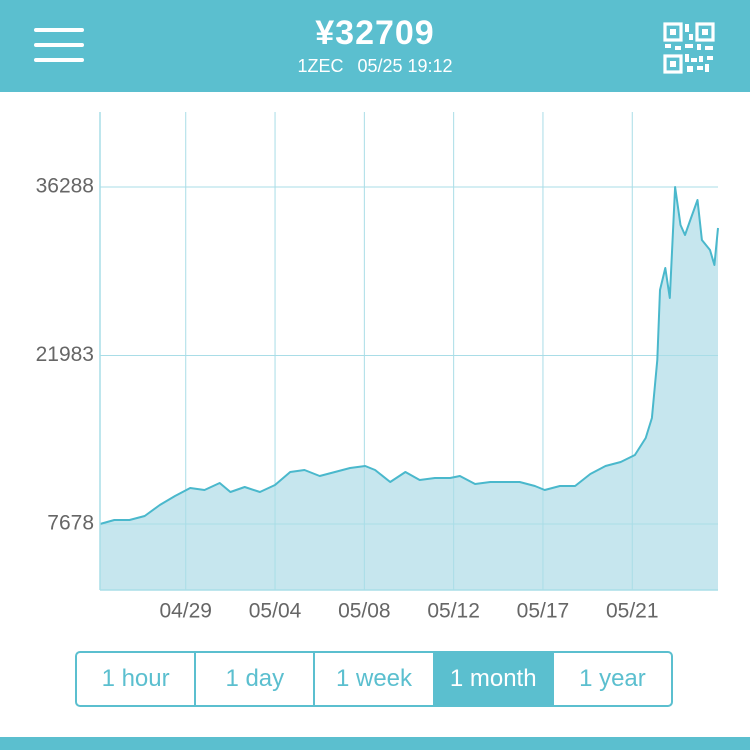 This screenshot has height=750, width=750. What do you see at coordinates (375, 33) in the screenshot?
I see `price: ¥32709` at bounding box center [375, 33].